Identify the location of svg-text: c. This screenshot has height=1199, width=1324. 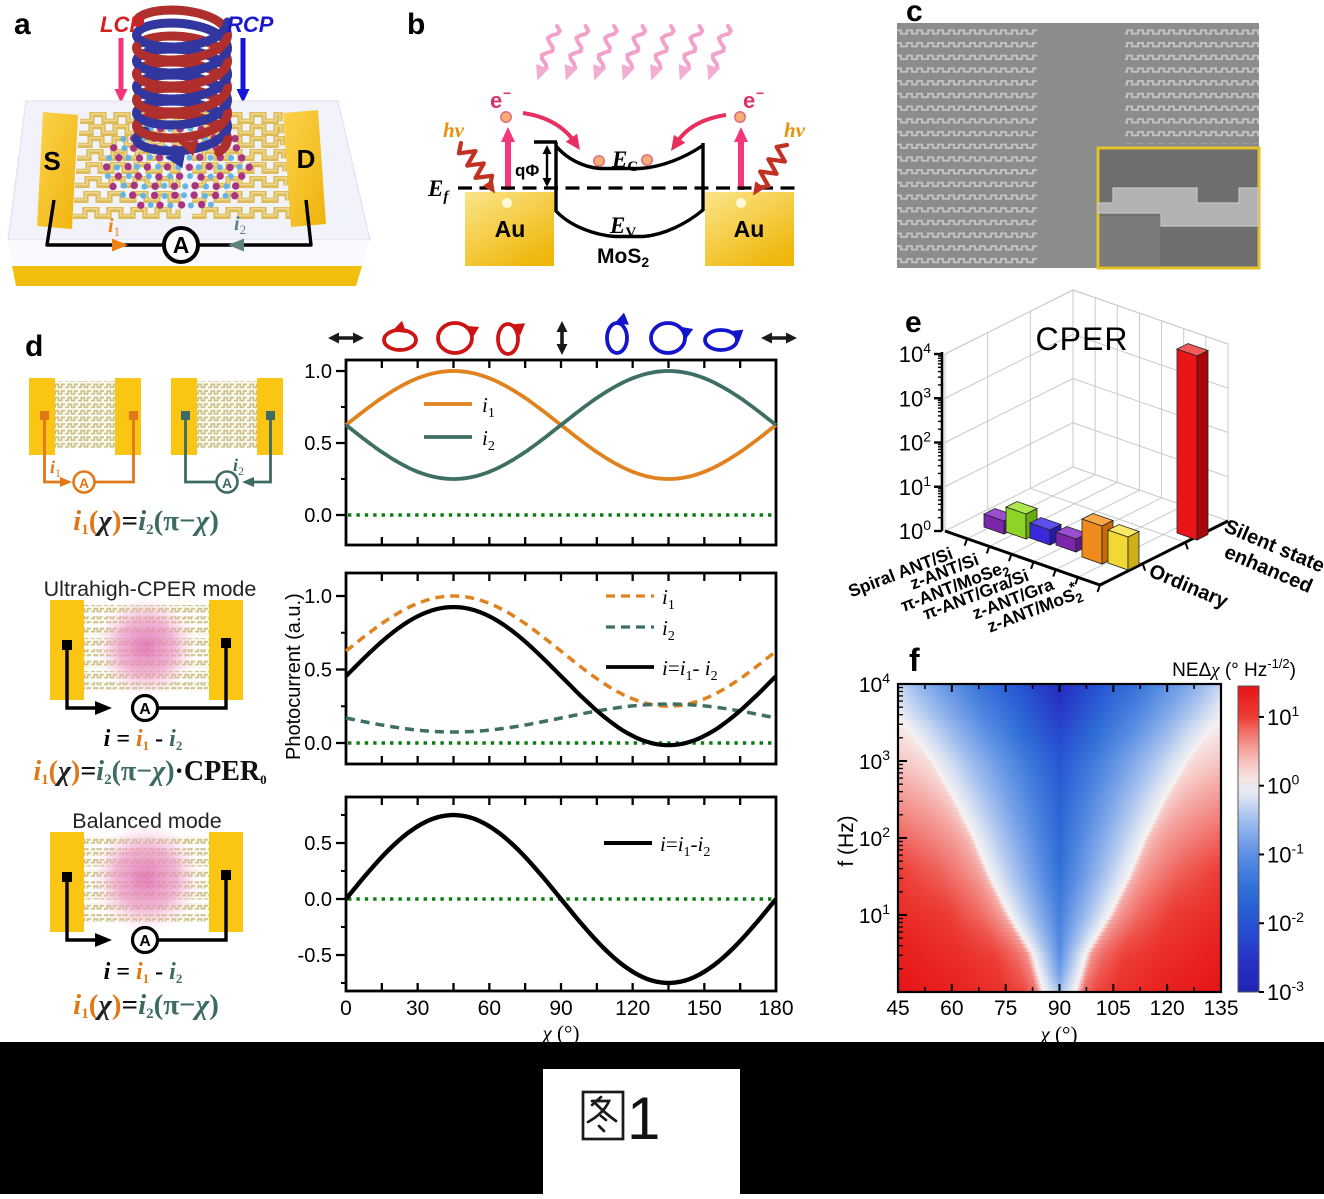
(914, 14).